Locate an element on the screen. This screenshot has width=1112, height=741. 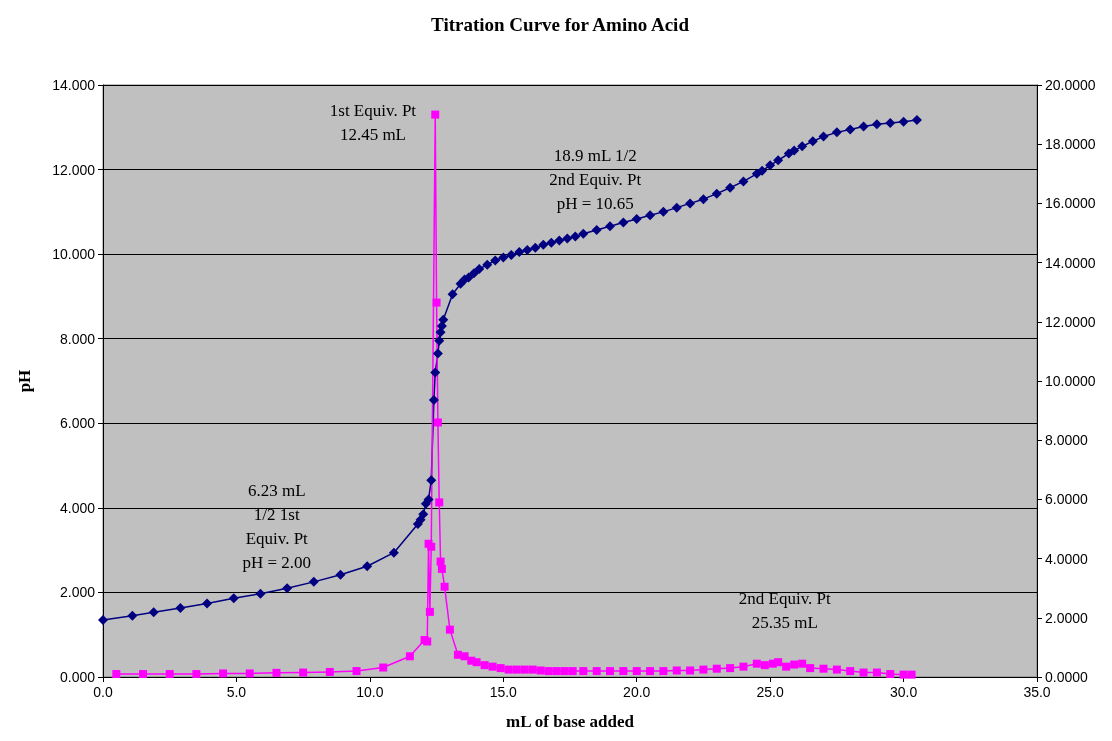
y-tick-label: 10.000 is located at coordinates (74, 254).